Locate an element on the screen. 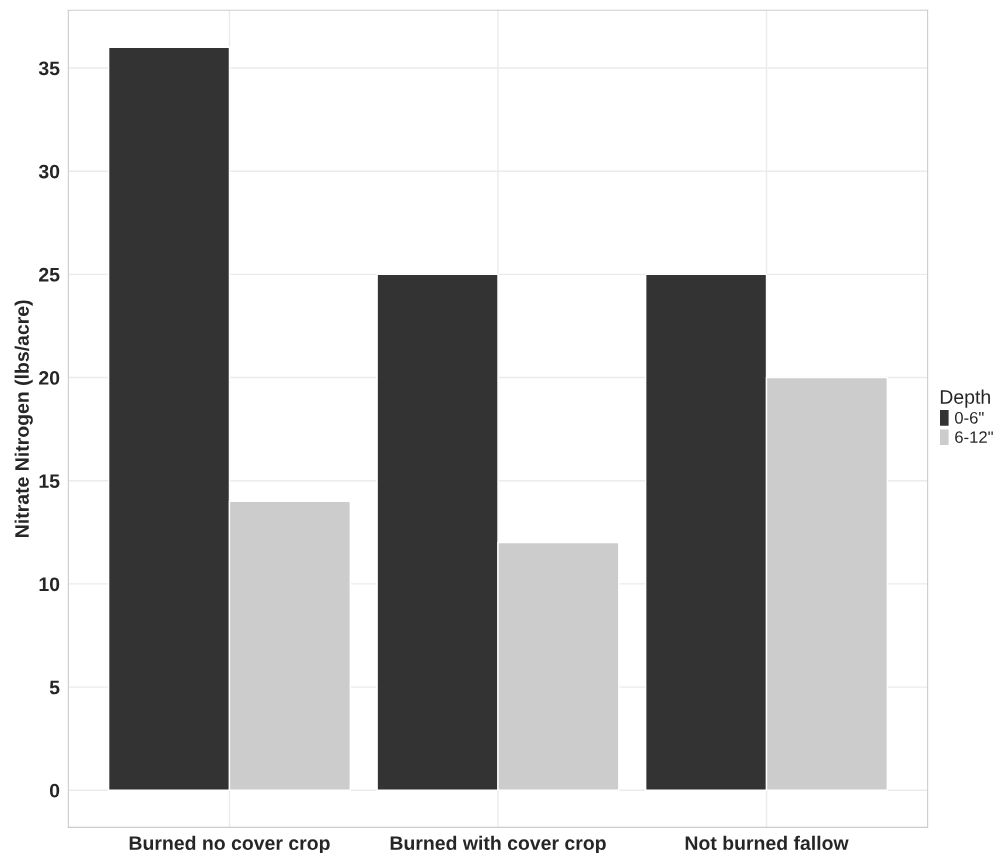  y-tick-label: 30 is located at coordinates (49, 171).